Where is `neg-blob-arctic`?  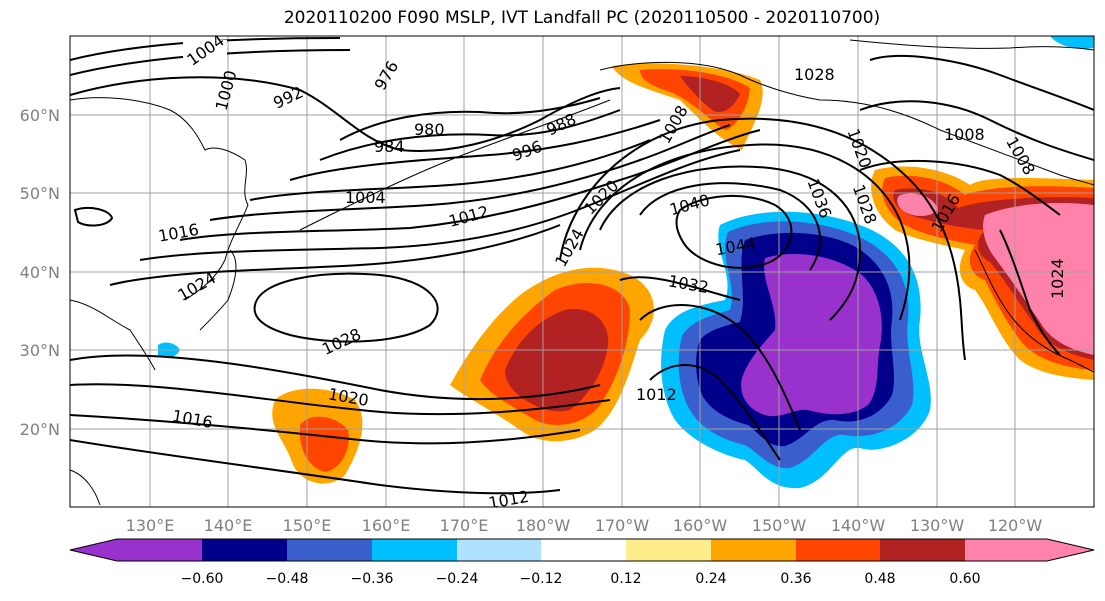 neg-blob-arctic is located at coordinates (1072, 42).